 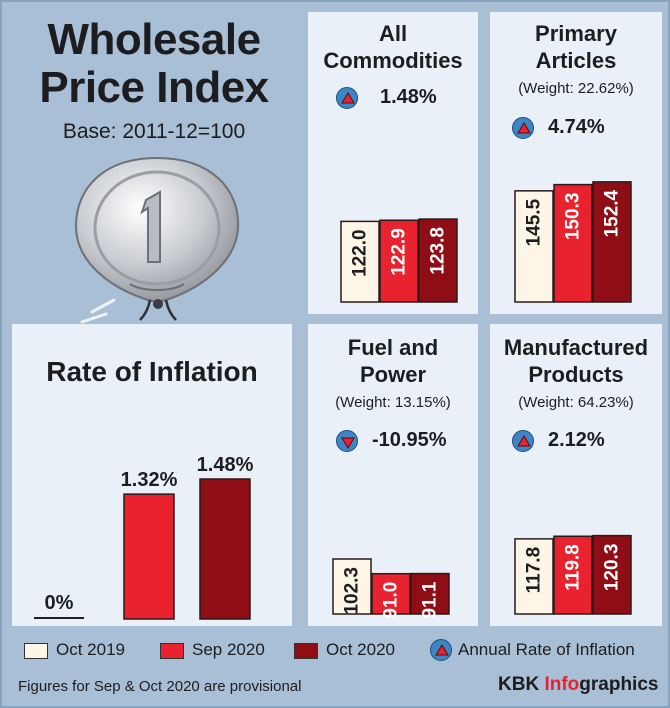 I want to click on all-commodities-bar-sep-2020, so click(x=399, y=261).